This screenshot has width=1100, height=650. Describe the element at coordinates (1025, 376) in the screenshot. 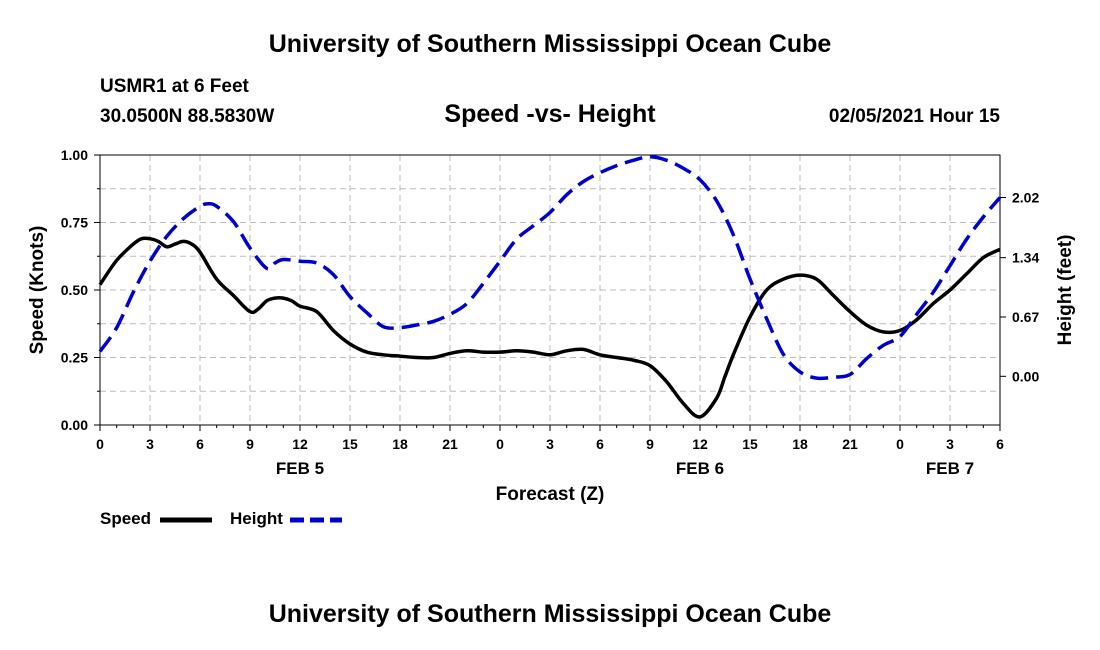

I see `y-right-tick-label: 0.00` at that location.